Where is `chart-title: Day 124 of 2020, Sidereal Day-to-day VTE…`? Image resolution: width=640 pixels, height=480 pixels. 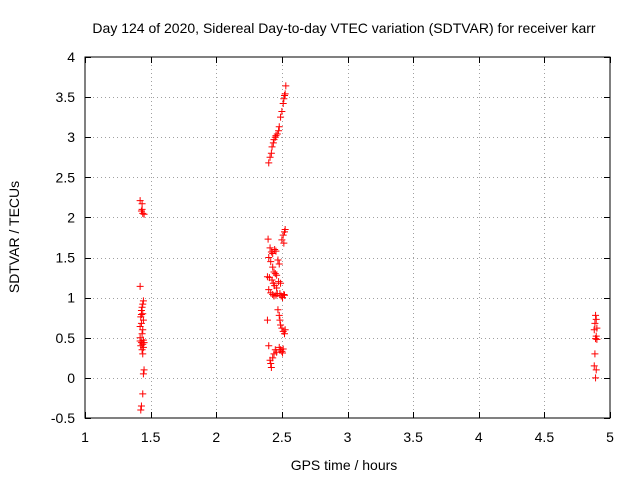 chart-title: Day 124 of 2020, Sidereal Day-to-day VTE… is located at coordinates (343, 28).